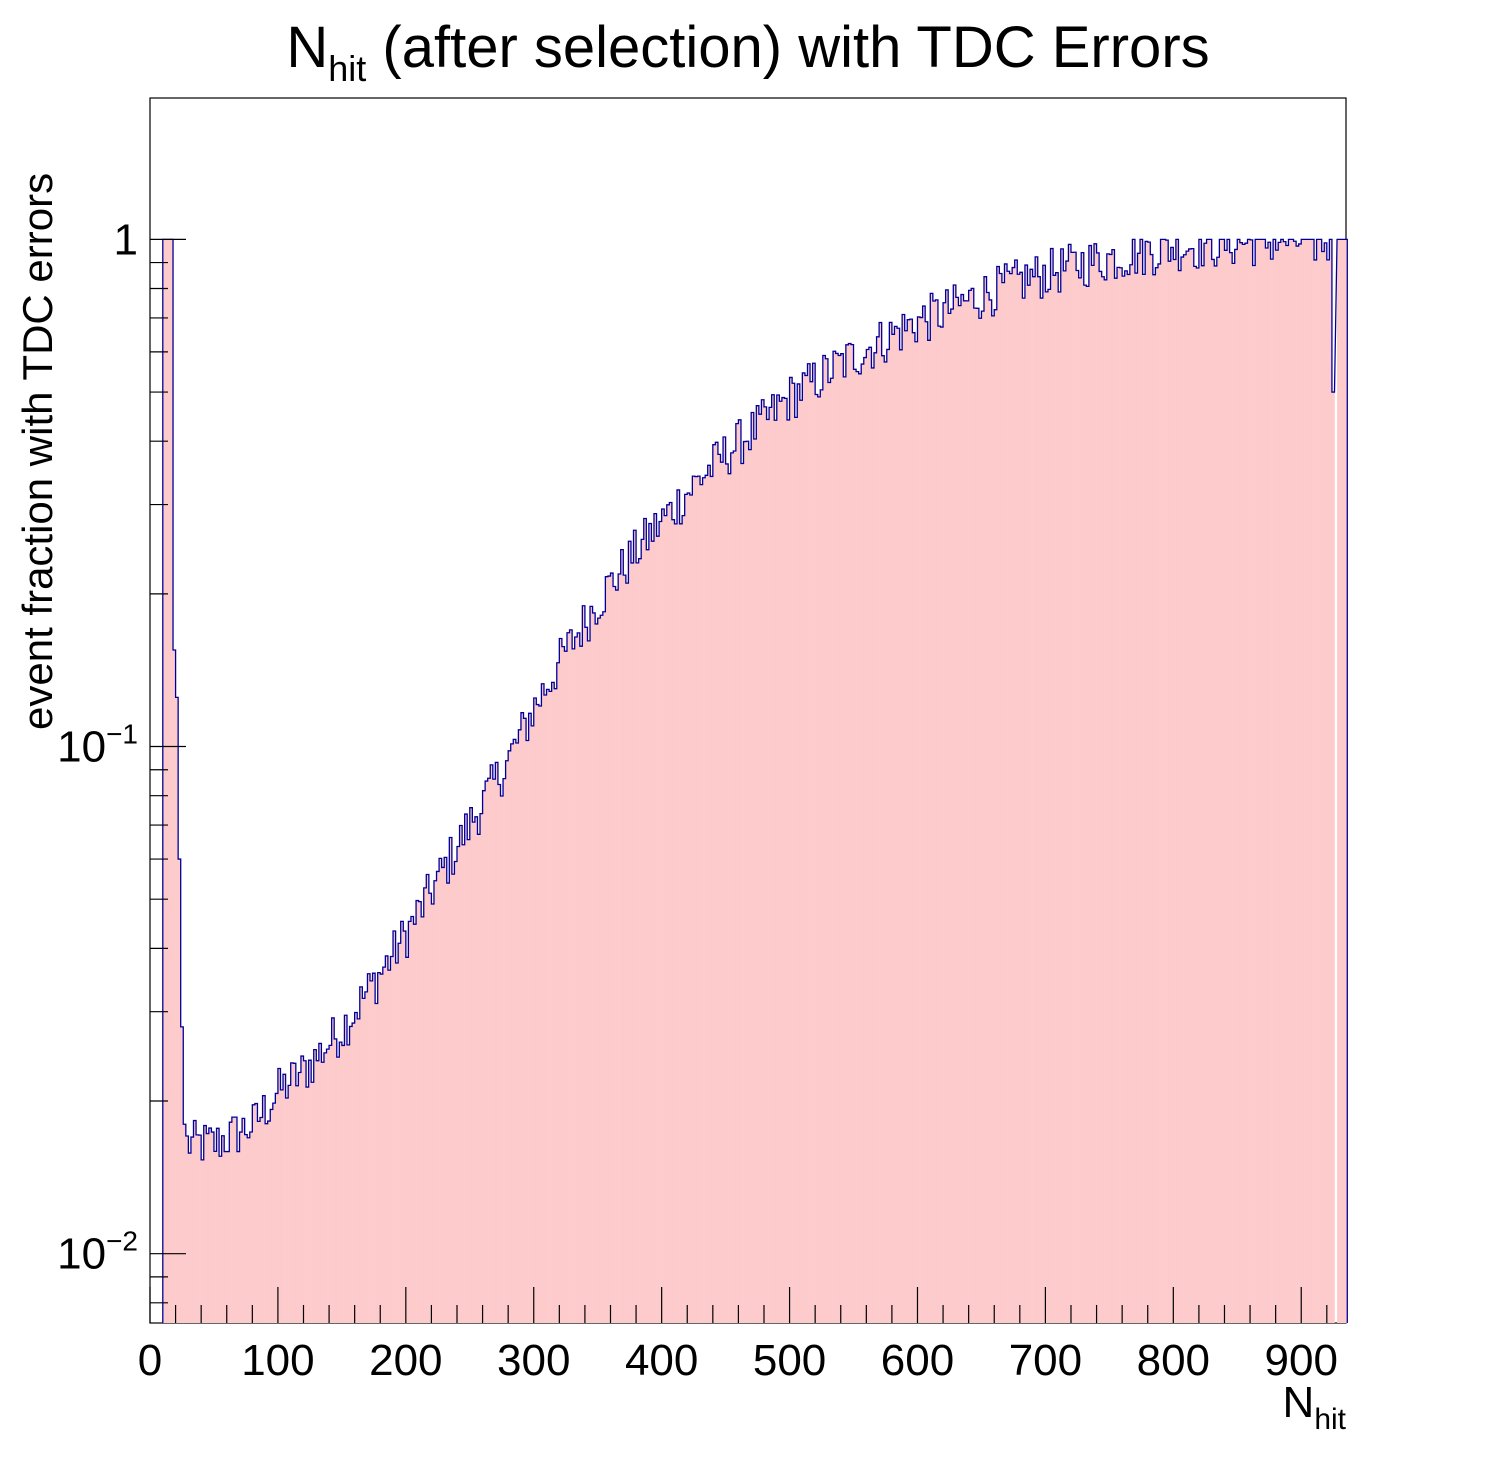 This screenshot has height=1472, width=1496. What do you see at coordinates (126, 239) in the screenshot?
I see `y-tick-label: 1` at bounding box center [126, 239].